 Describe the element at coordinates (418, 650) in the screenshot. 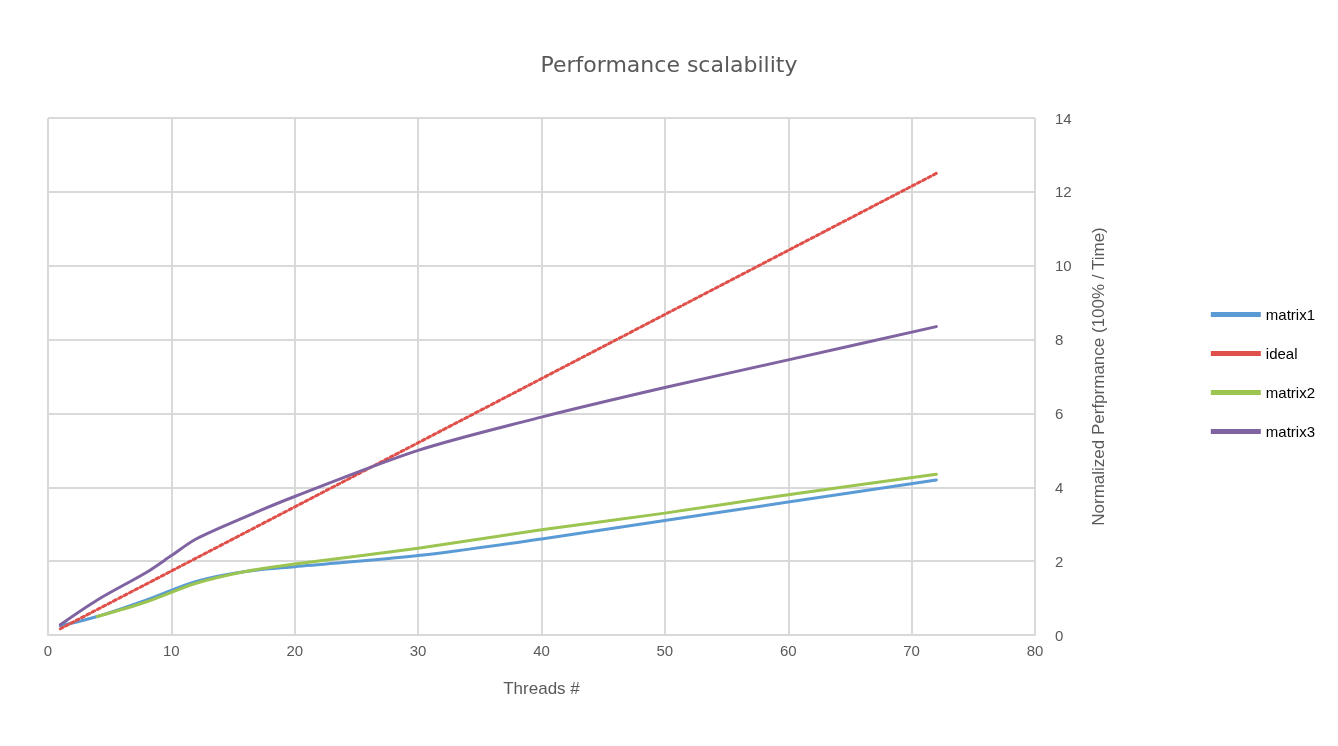

I see `x-tick-label: 30` at that location.